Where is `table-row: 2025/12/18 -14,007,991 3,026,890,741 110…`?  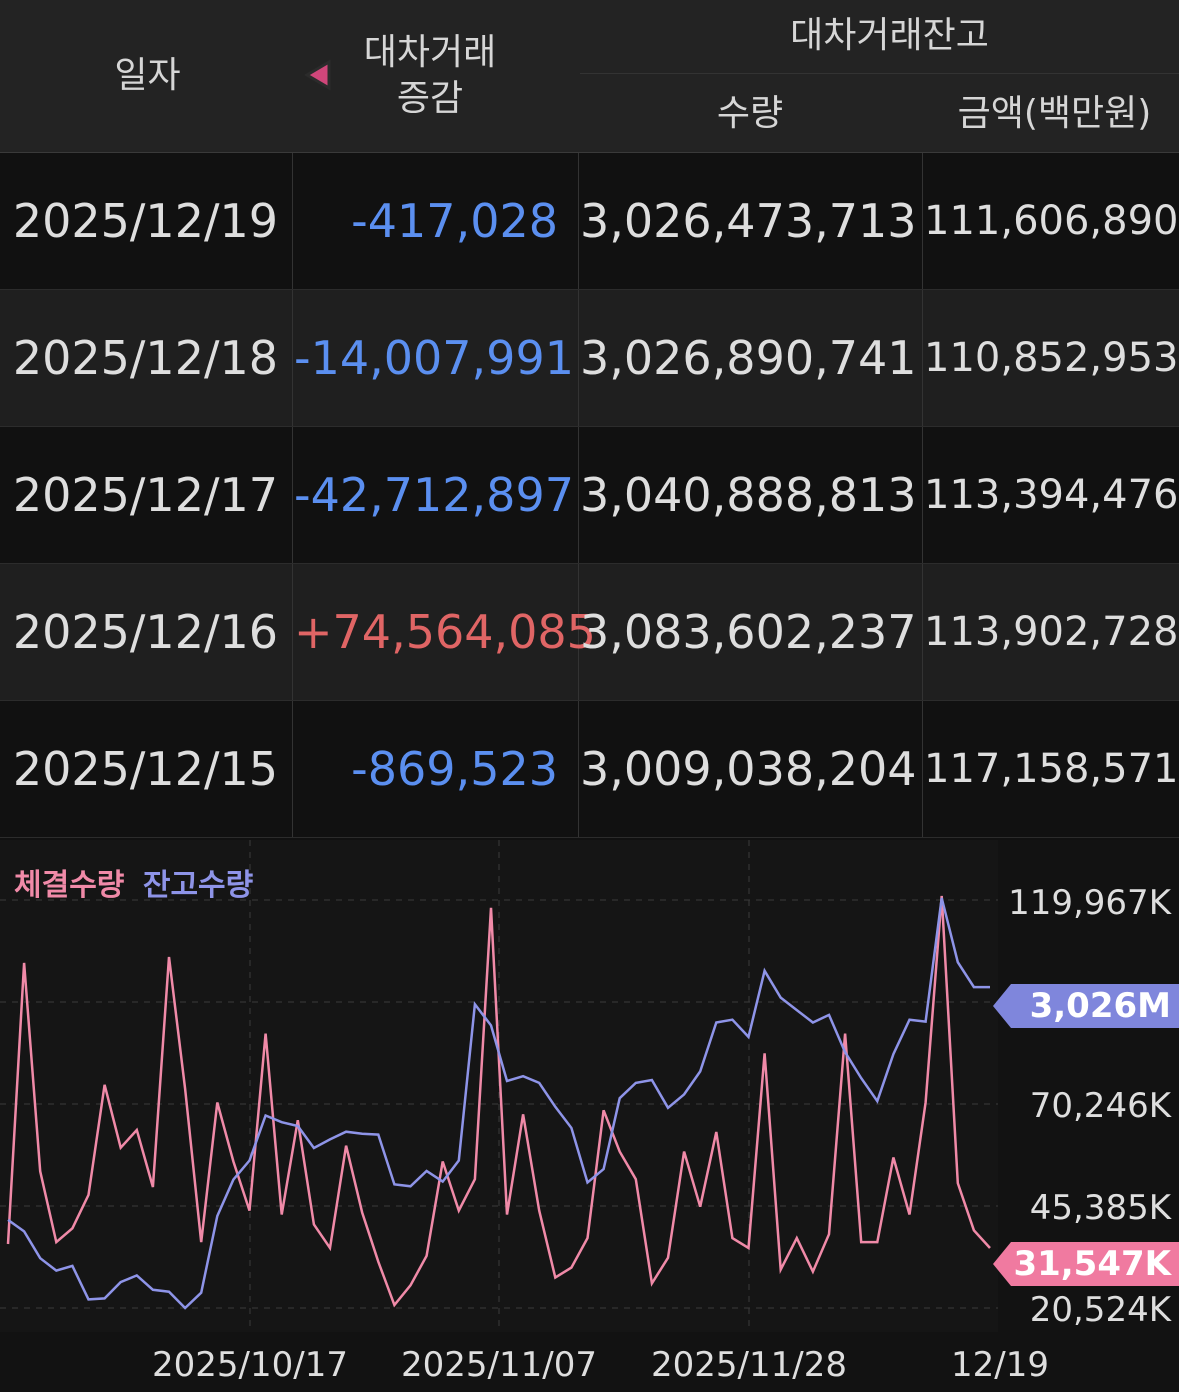 table-row: 2025/12/18 -14,007,991 3,026,890,741 110… is located at coordinates (589, 358).